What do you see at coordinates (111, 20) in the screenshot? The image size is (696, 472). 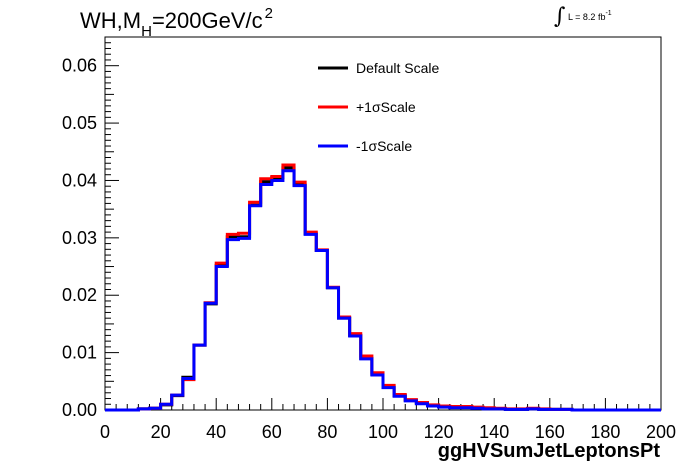 I see `title-prefix: WH,M` at bounding box center [111, 20].